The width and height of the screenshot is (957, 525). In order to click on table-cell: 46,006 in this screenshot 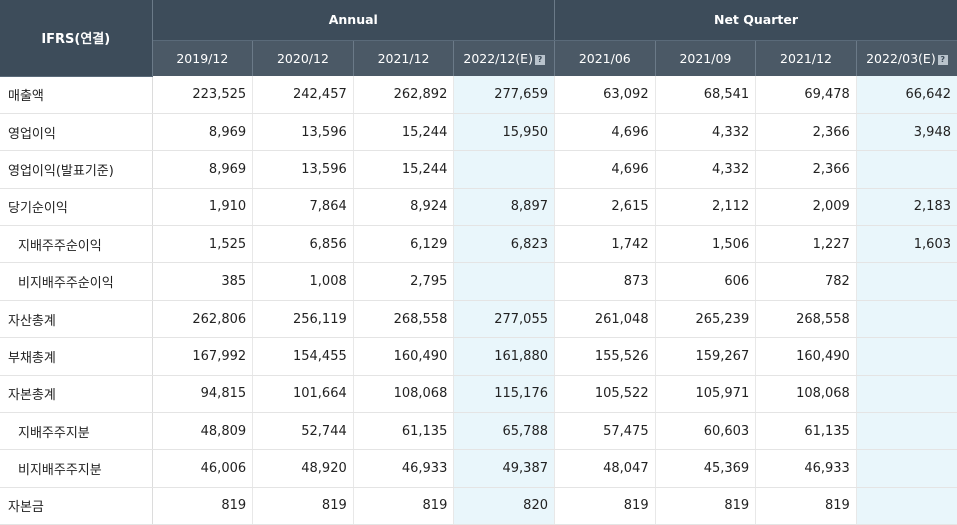, I will do `click(203, 468)`.